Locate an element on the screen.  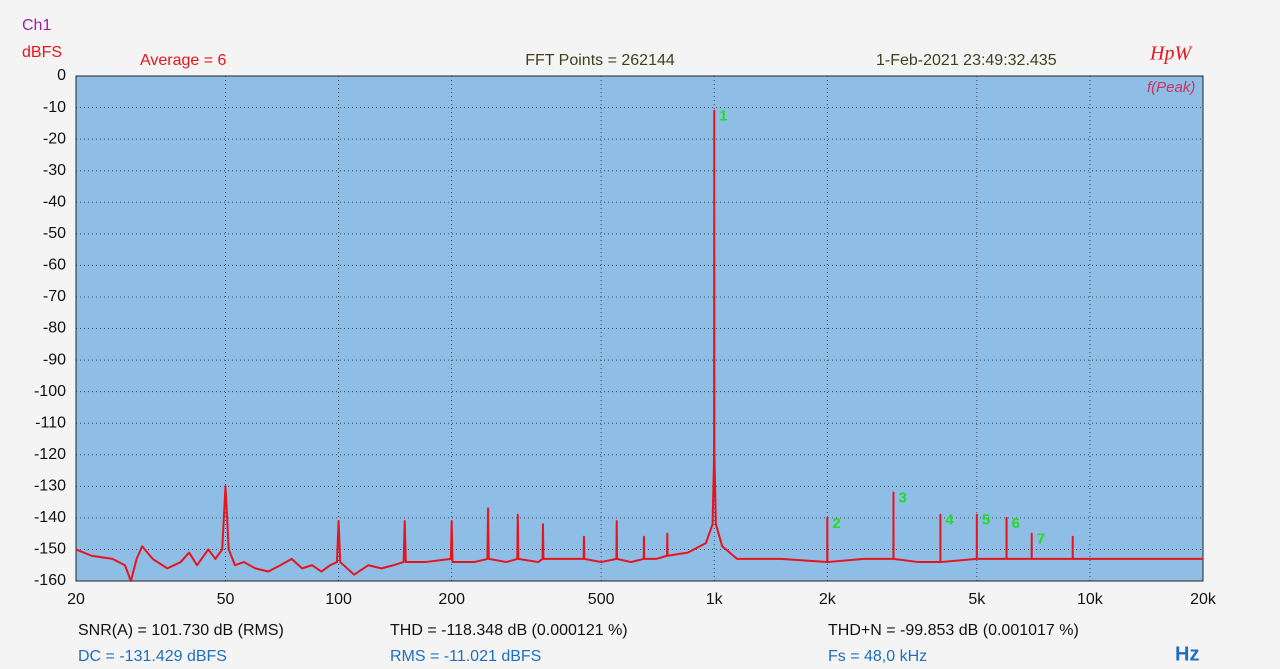
mode: f(Peak) is located at coordinates (1171, 87).